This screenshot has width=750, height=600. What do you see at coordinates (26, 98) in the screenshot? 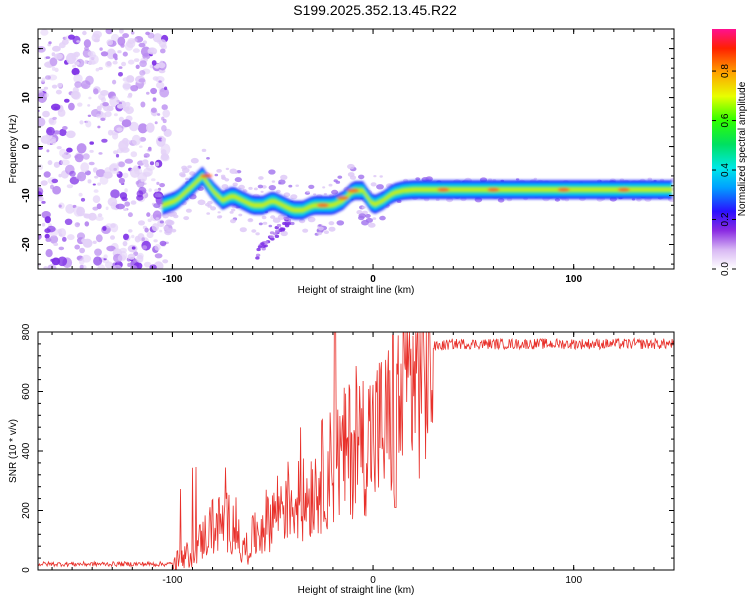
I see `y-tick-label: 10` at bounding box center [26, 98].